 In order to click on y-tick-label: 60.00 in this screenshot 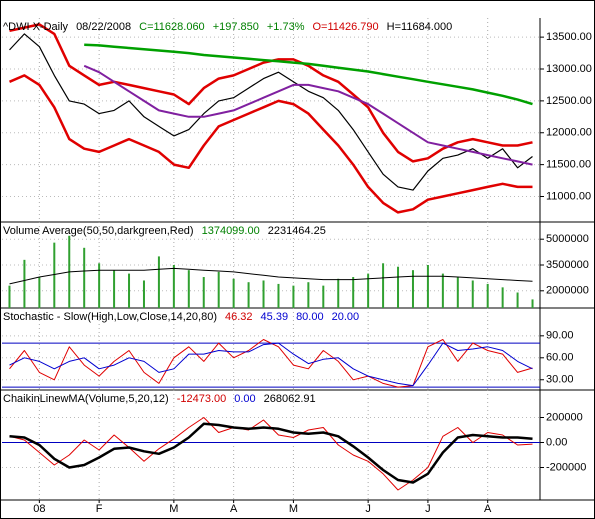, I will do `click(560, 358)`.